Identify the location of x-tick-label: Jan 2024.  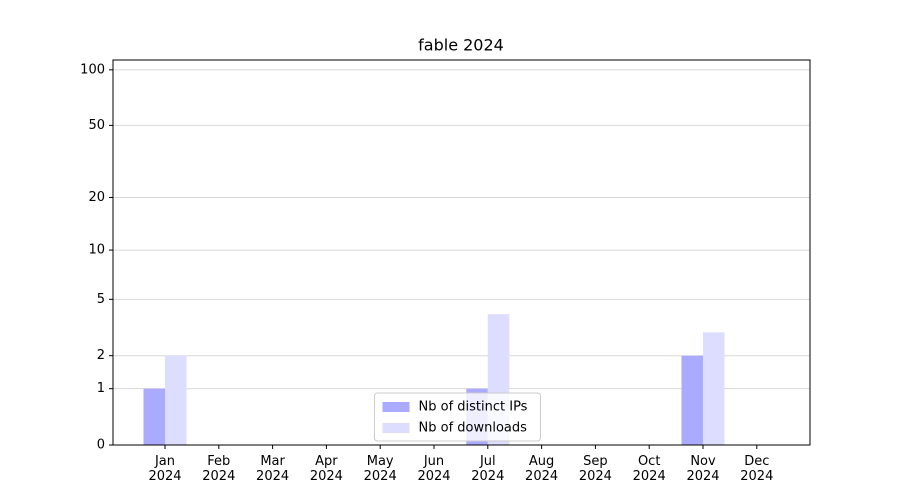
(165, 469).